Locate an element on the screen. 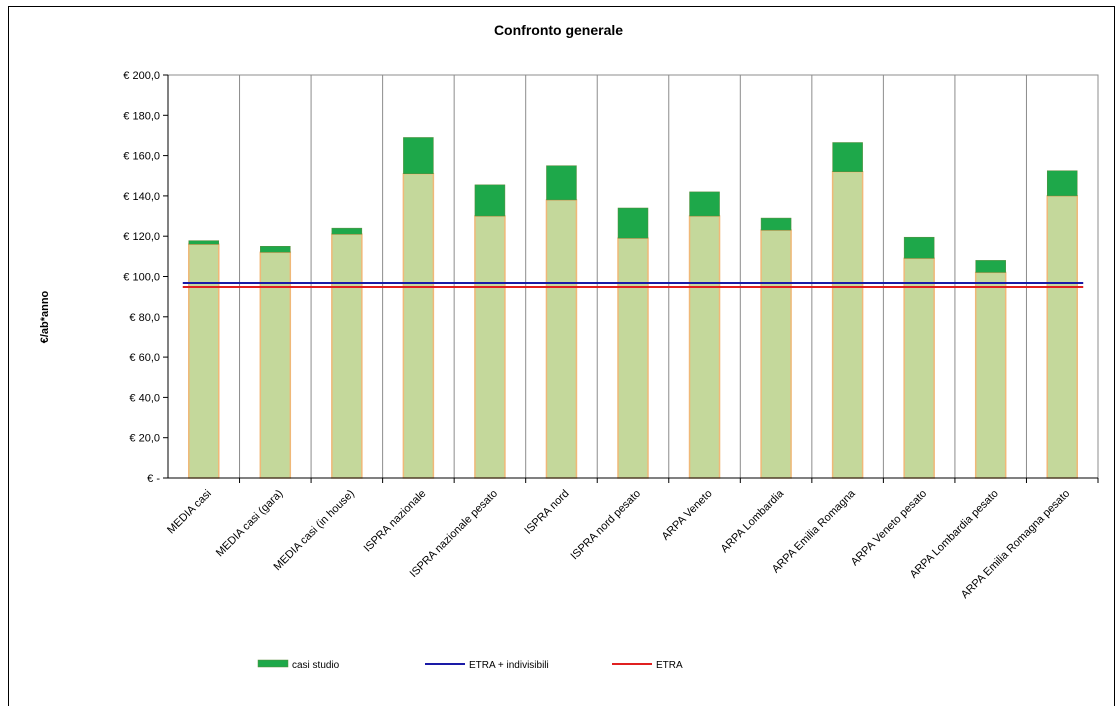  x-tick-label: ISPRA nord pesato is located at coordinates (605, 525).